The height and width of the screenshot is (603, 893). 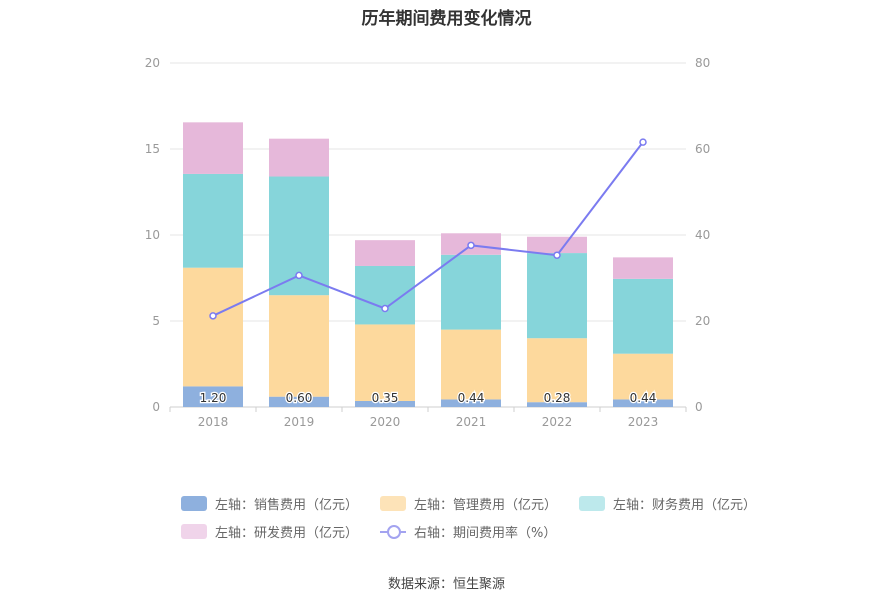 I want to click on rate-line, so click(x=428, y=229).